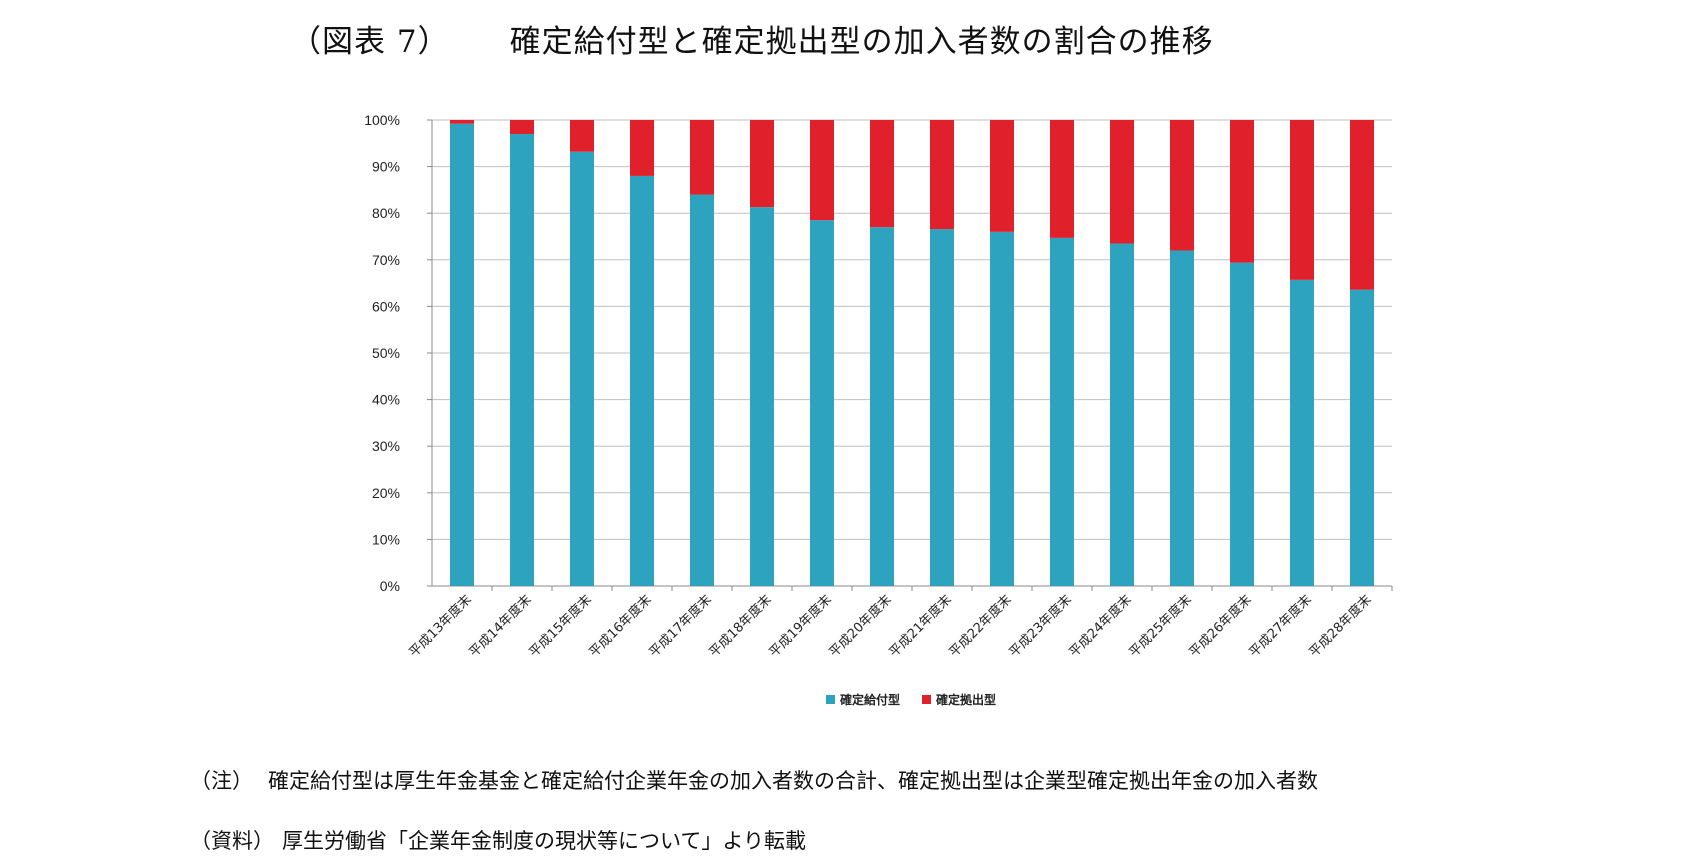 The height and width of the screenshot is (865, 1682). Describe the element at coordinates (386, 400) in the screenshot. I see `y-tick-label: 40%` at that location.